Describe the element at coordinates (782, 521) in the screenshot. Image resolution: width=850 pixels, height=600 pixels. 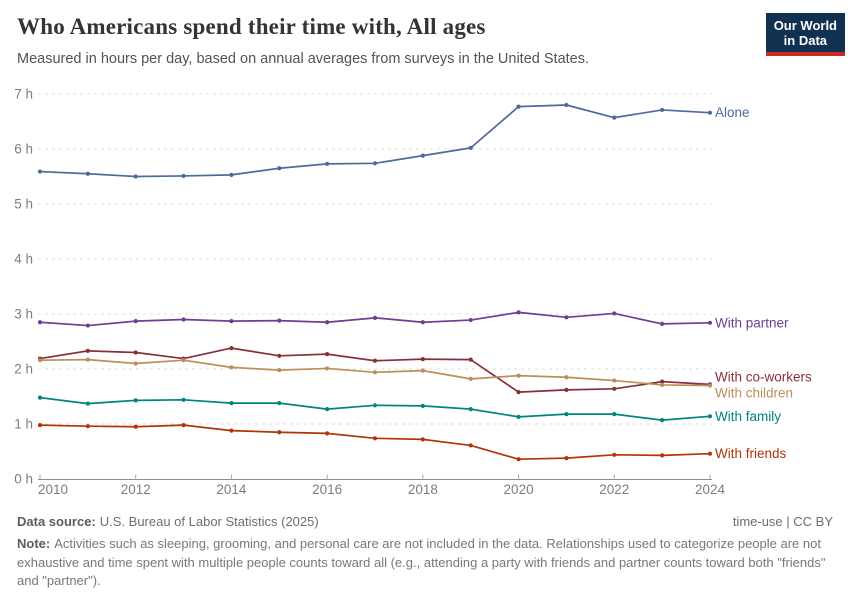
I see `license-link: time-use | CC BY` at that location.